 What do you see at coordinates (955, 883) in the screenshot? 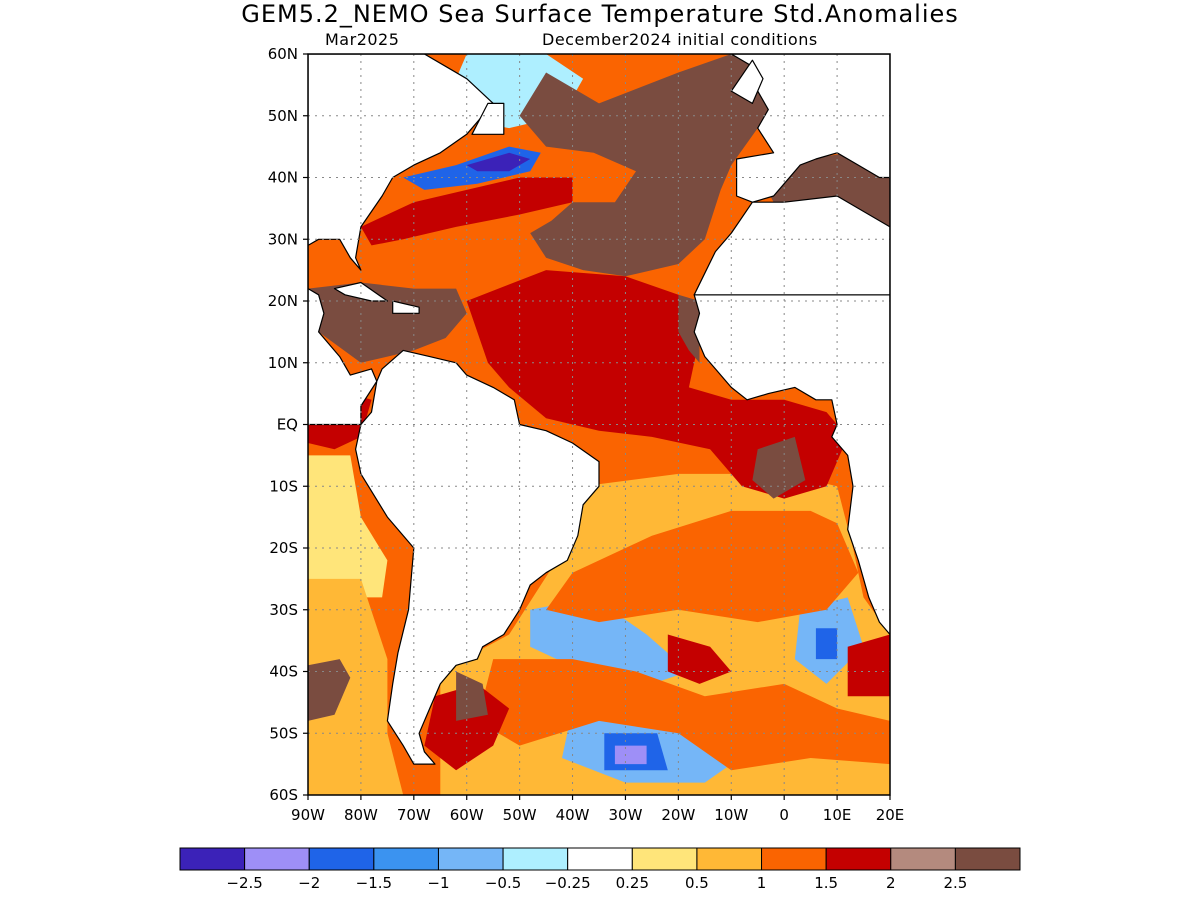
I see `colorbar-label: 2.5` at bounding box center [955, 883].